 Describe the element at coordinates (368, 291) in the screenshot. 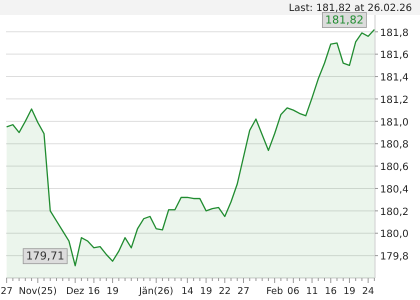

I see `x-tick-label: 24` at that location.